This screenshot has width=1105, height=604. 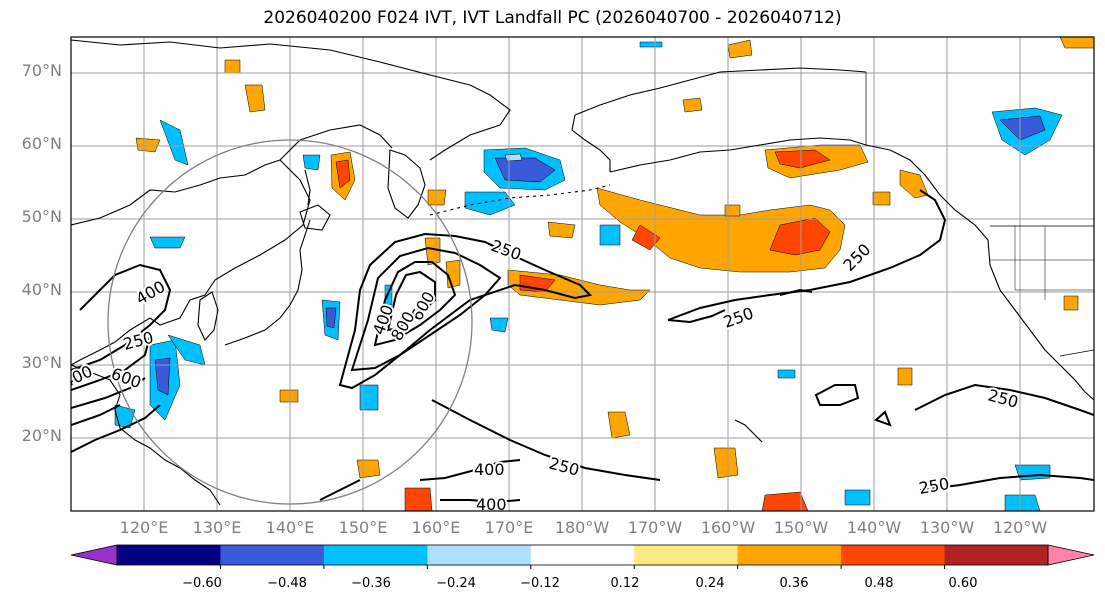 What do you see at coordinates (1071, 555) in the screenshot?
I see `colorbar-extend-right` at bounding box center [1071, 555].